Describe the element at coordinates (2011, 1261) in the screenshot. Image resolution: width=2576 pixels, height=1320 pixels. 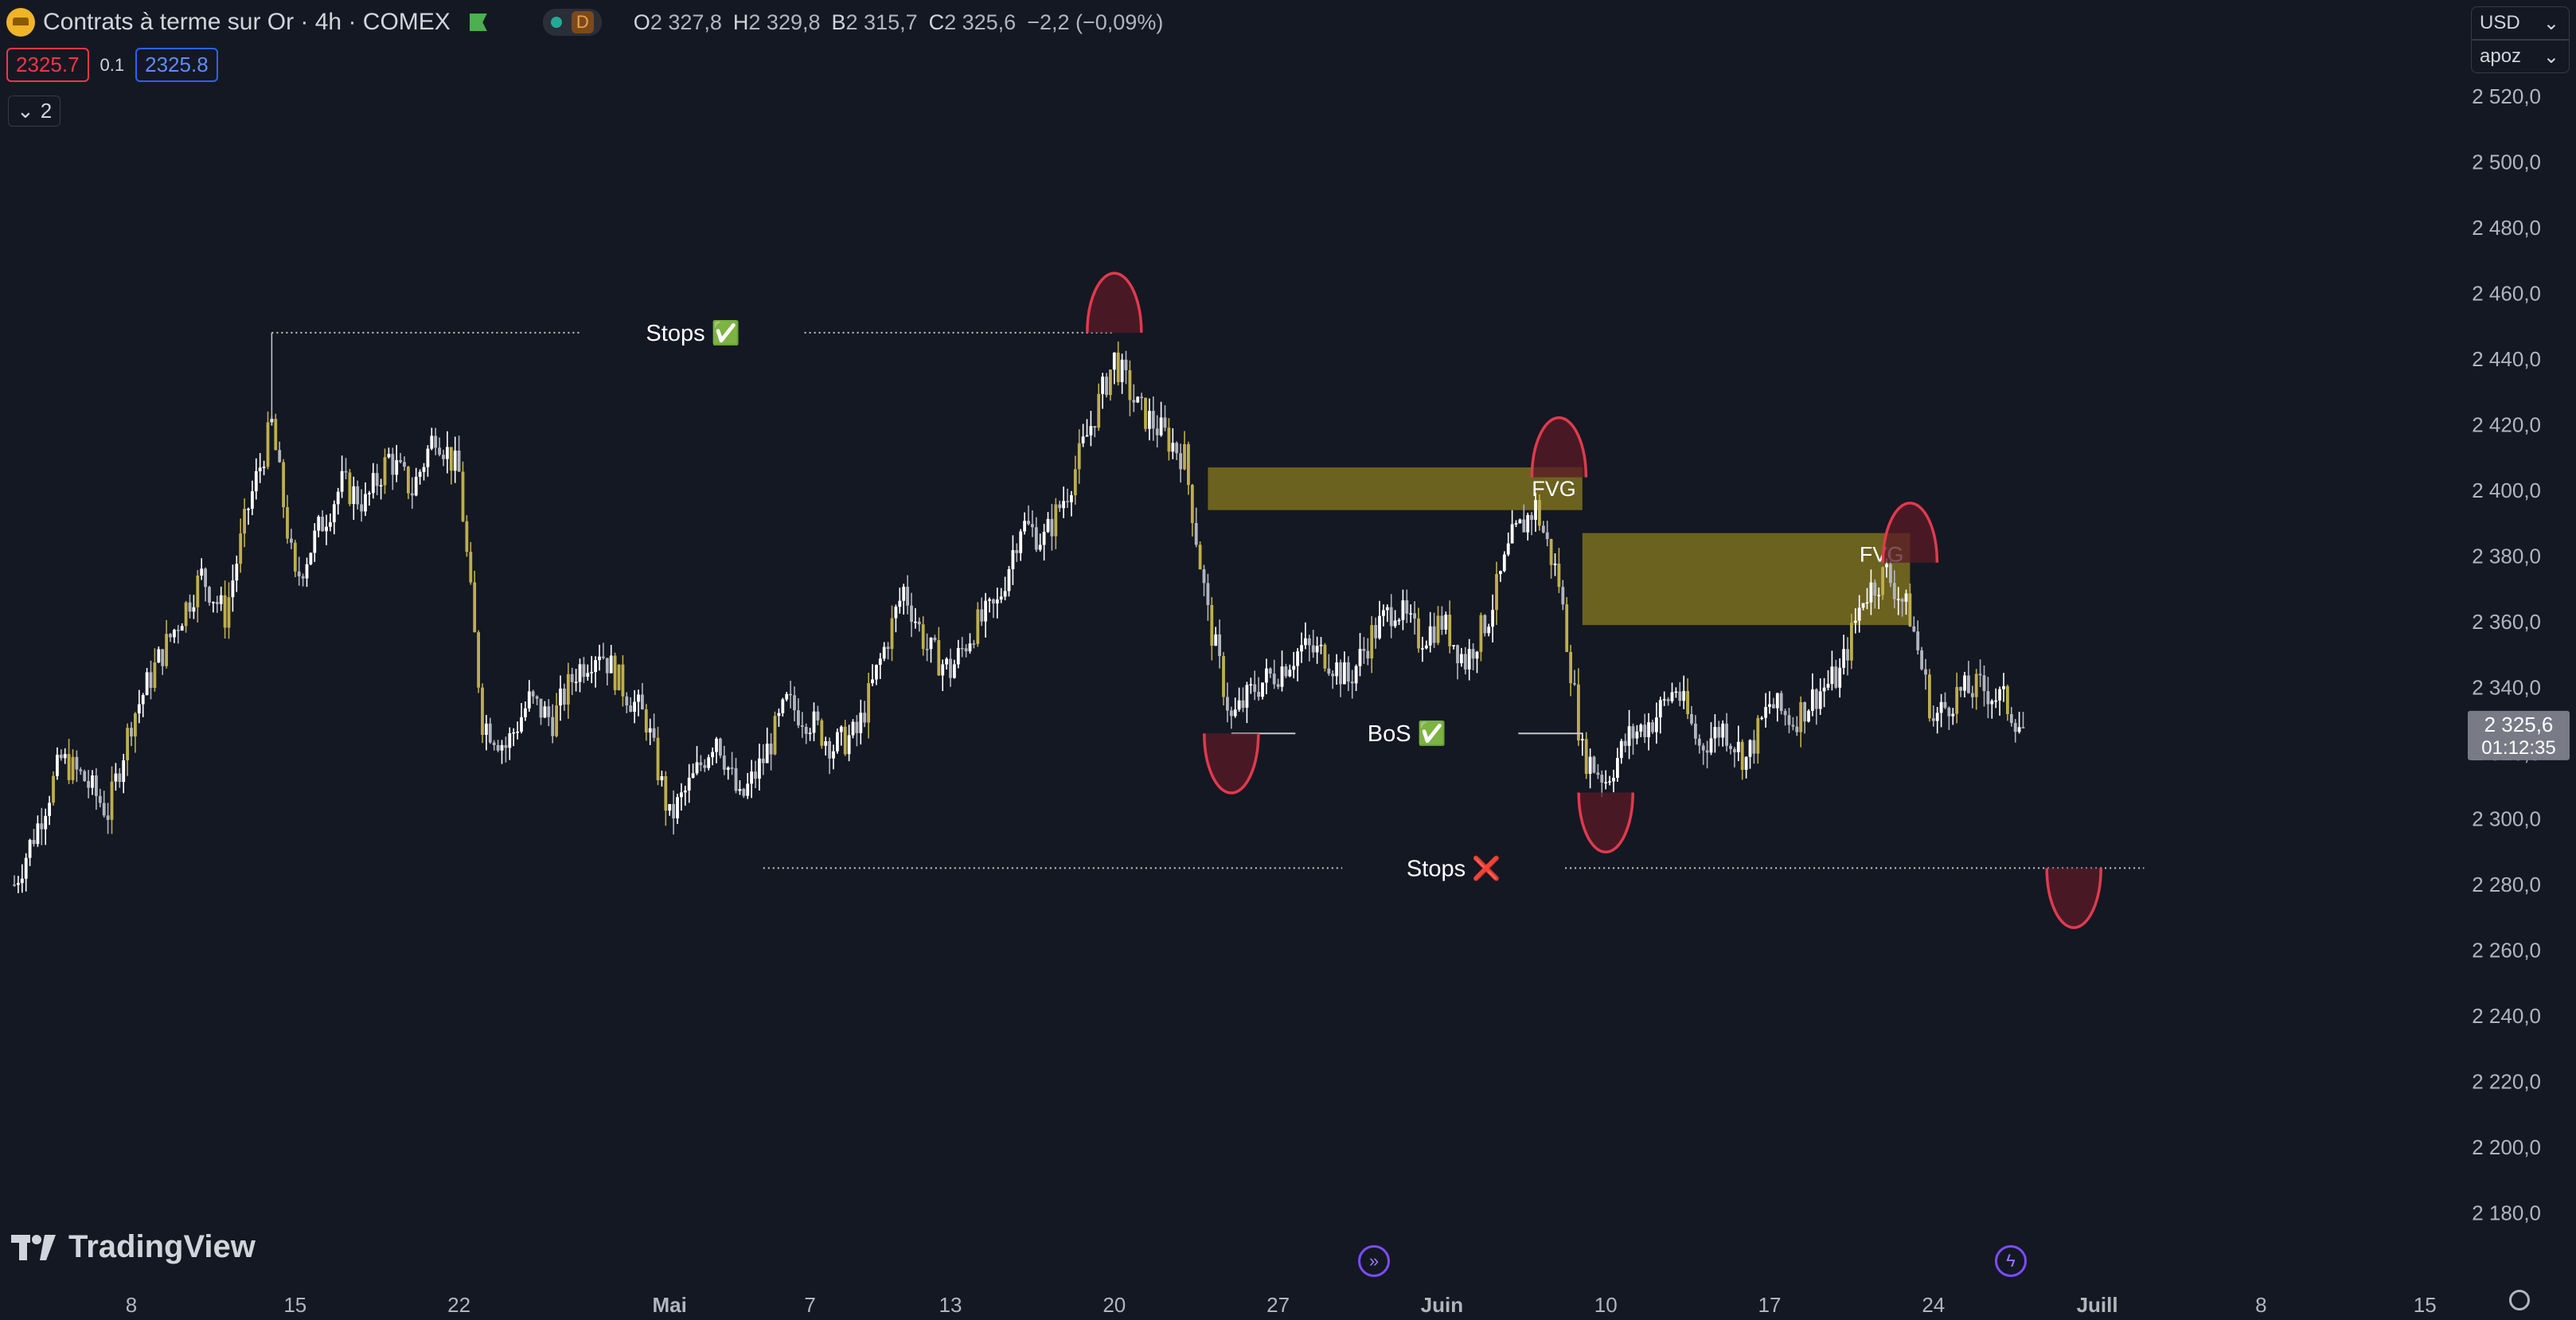
I see `lightning-icon: ϟ` at that location.